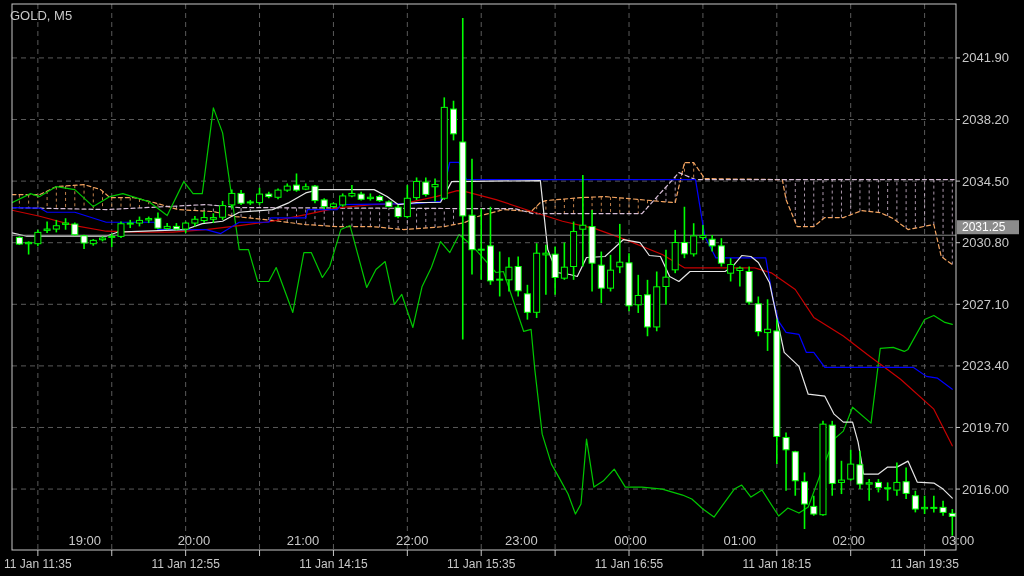  Describe the element at coordinates (985, 120) in the screenshot. I see `y-tick-label: 2038.20` at that location.